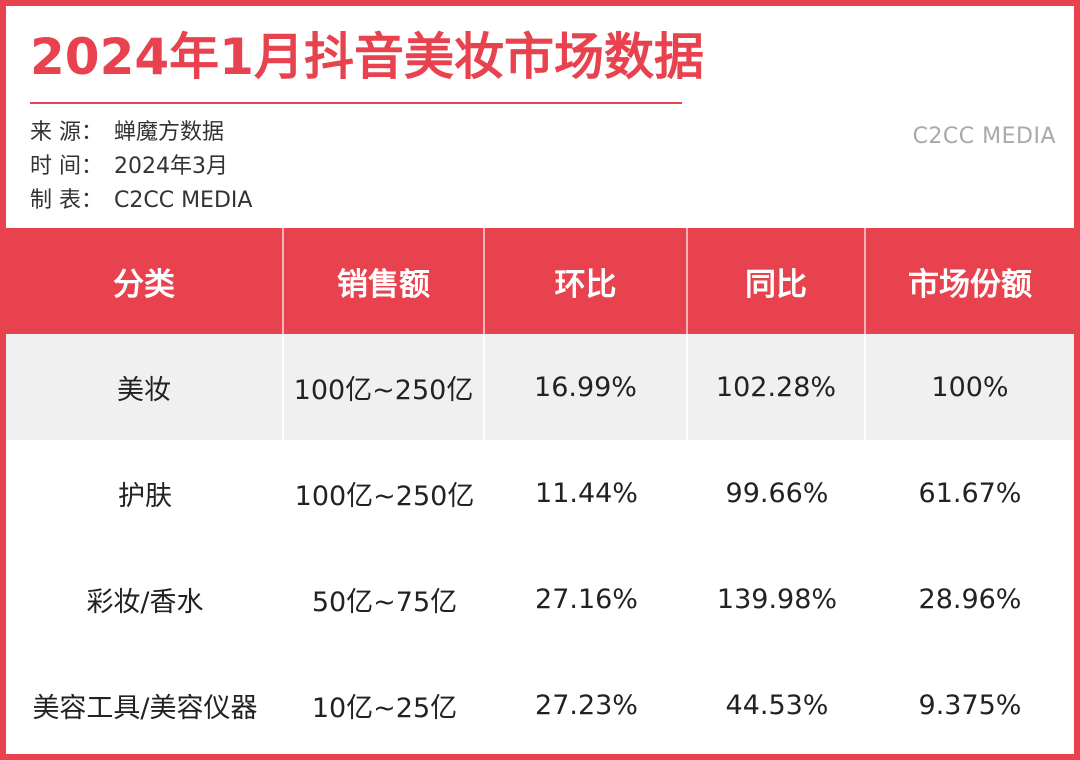  Describe the element at coordinates (984, 136) in the screenshot. I see `brand-watermark: C2CC MEDIA` at that location.